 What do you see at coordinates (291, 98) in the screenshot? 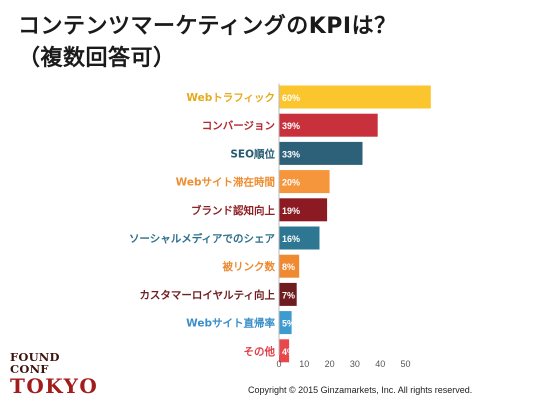
I see `bar-value-label: 60%` at bounding box center [291, 98].